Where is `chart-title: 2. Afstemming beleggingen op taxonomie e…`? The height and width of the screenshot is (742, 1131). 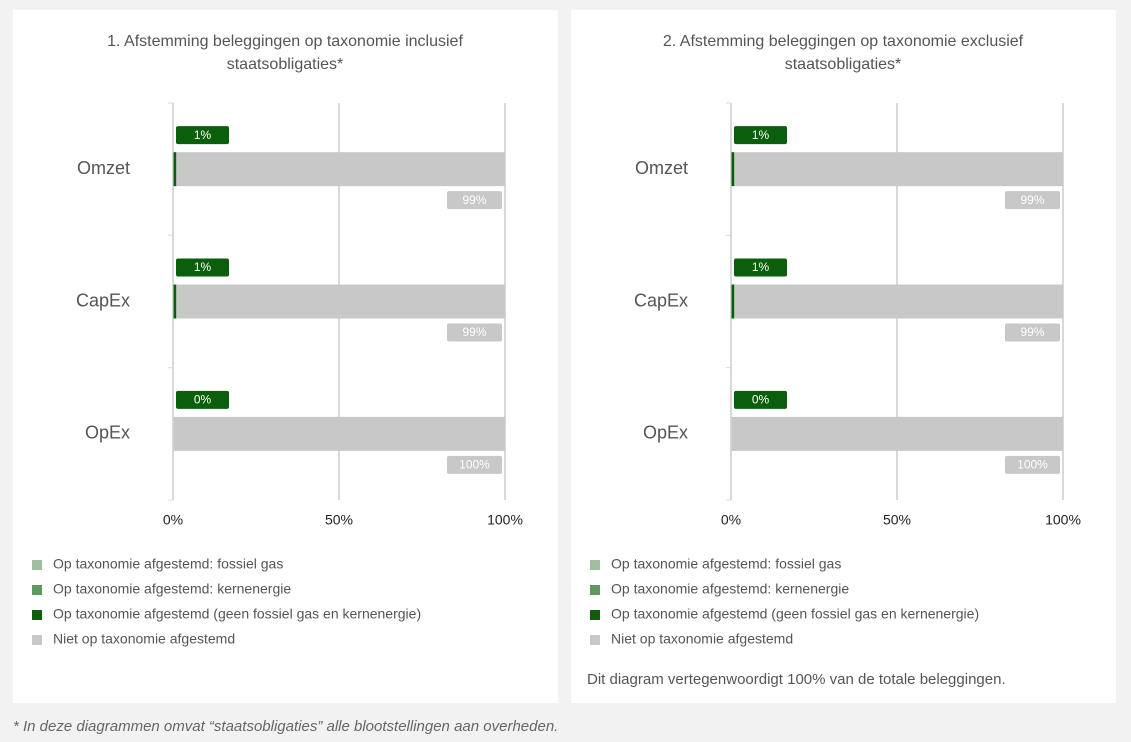 chart-title: 2. Afstemming beleggingen op taxonomie e… is located at coordinates (843, 53).